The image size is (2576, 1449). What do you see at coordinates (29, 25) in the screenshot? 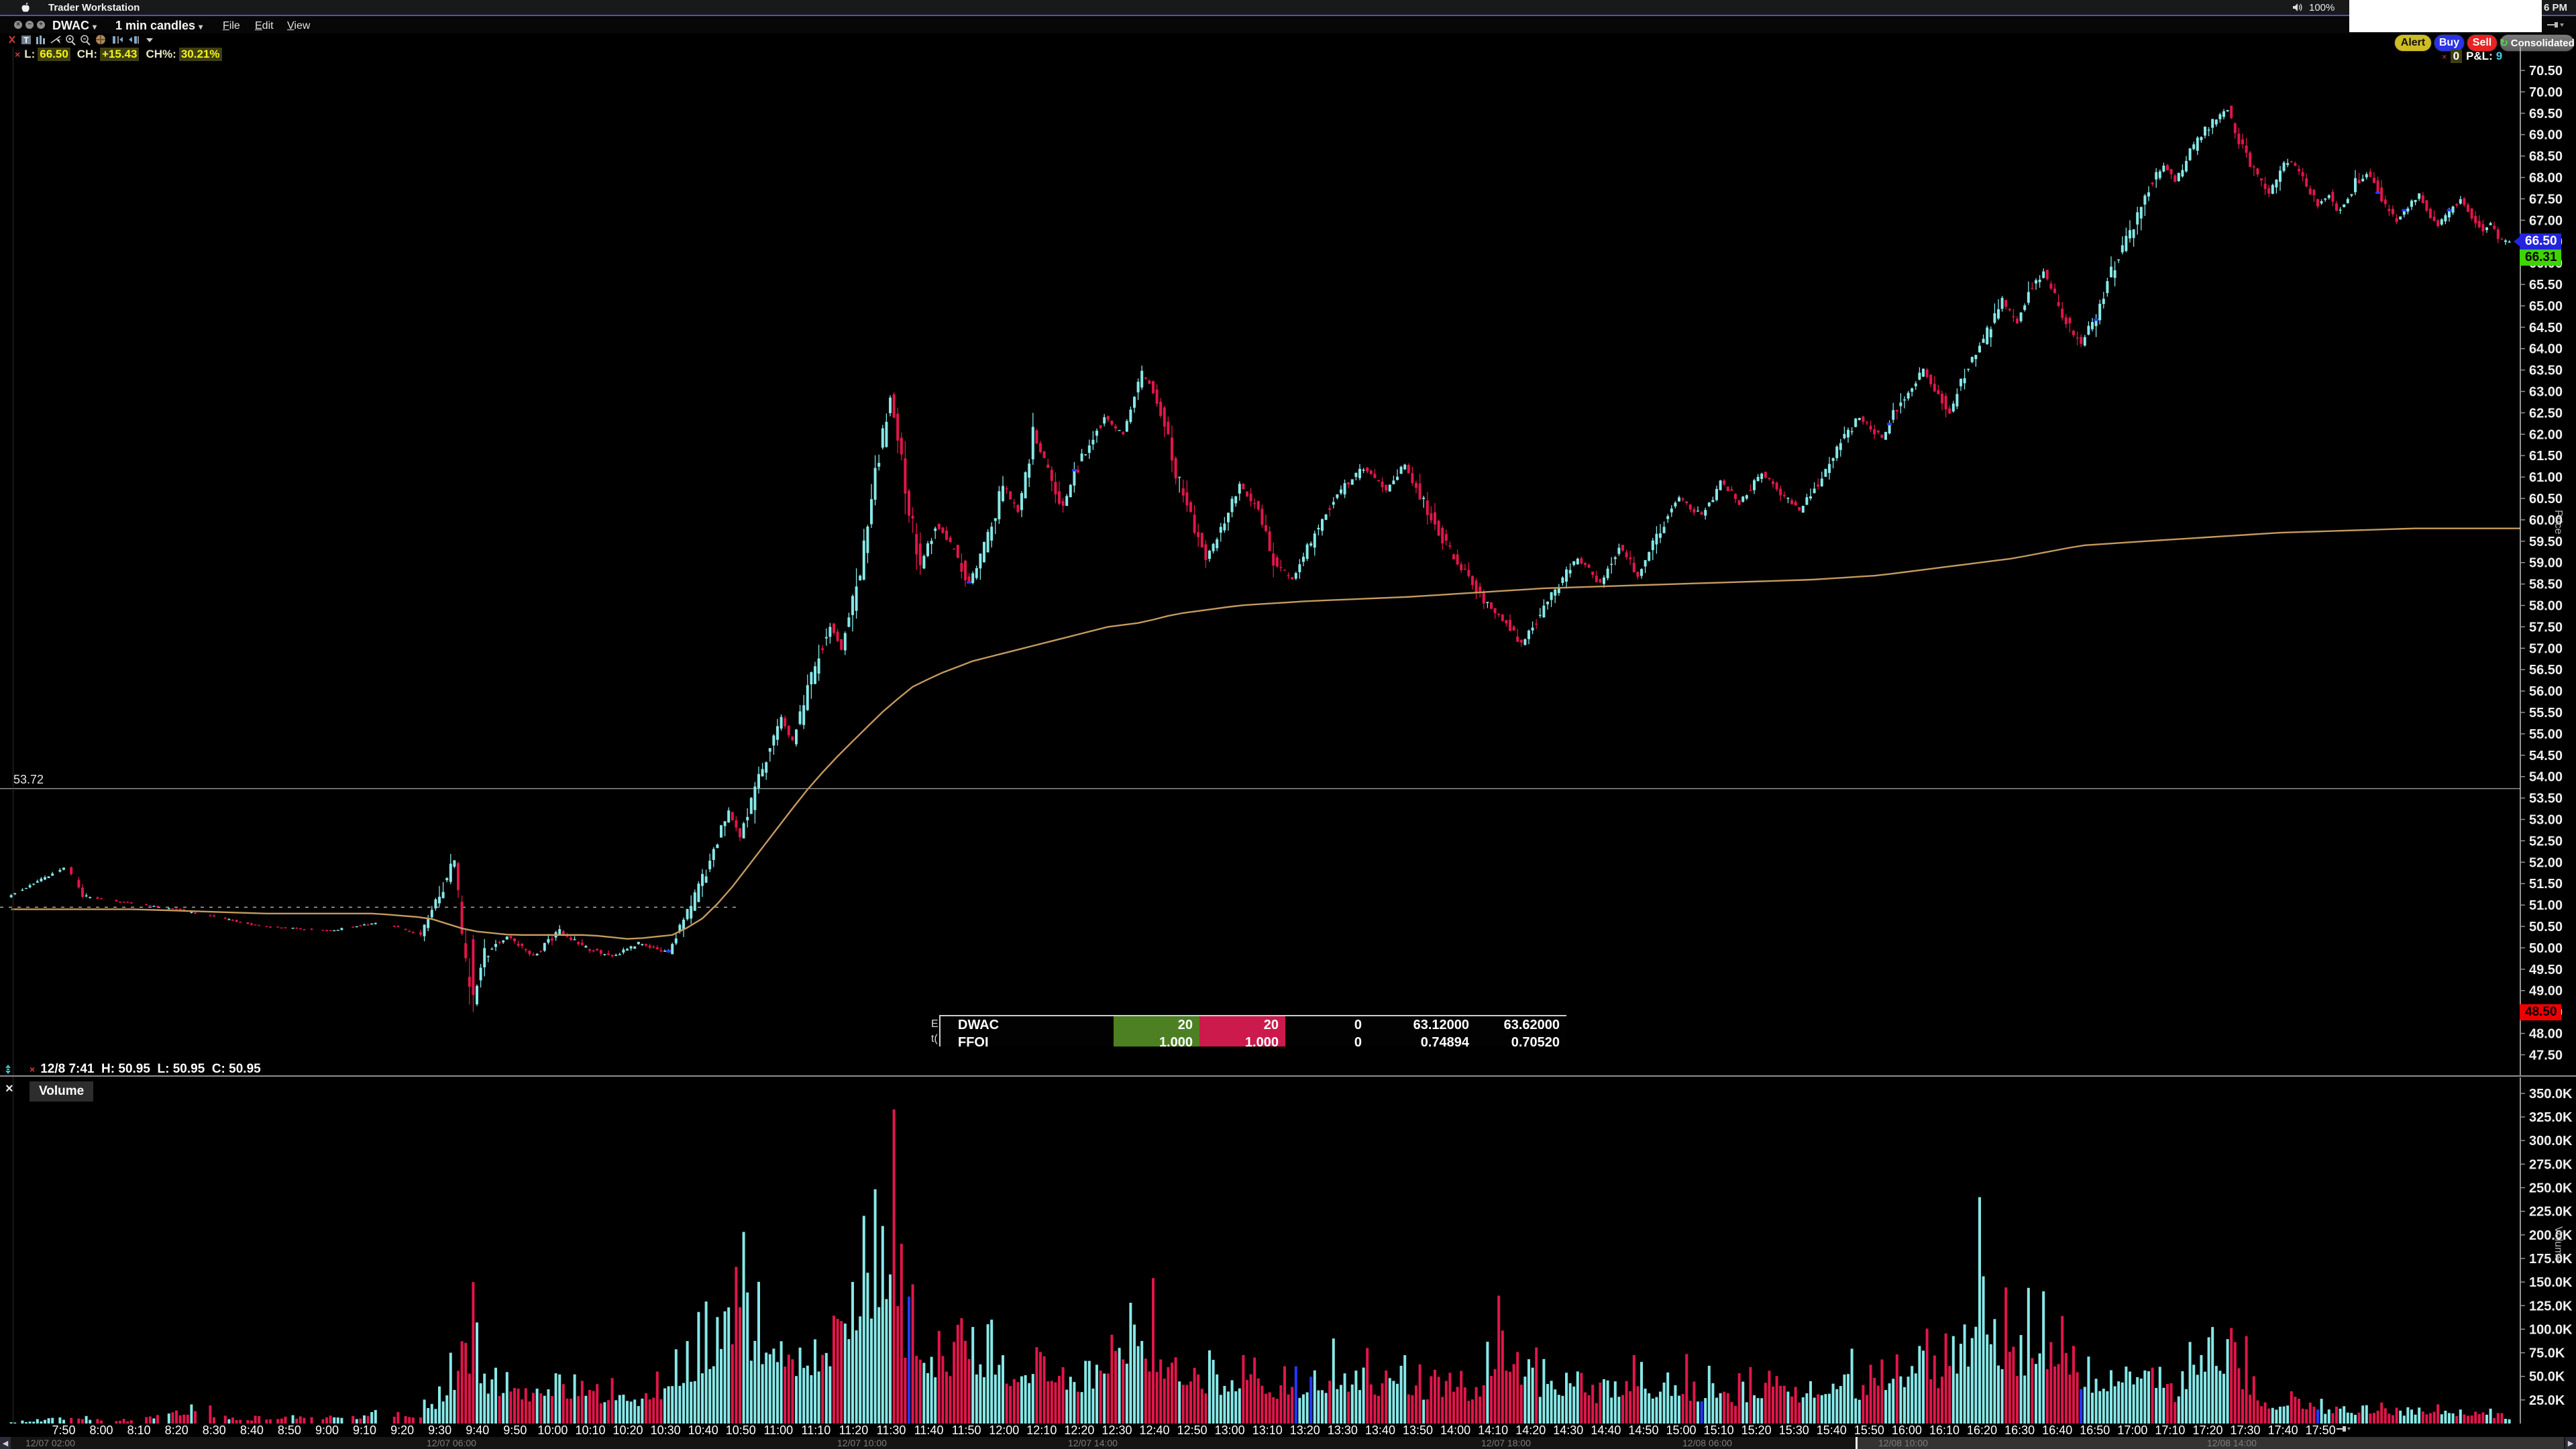
I see `window-minimize-button: −` at bounding box center [29, 25].